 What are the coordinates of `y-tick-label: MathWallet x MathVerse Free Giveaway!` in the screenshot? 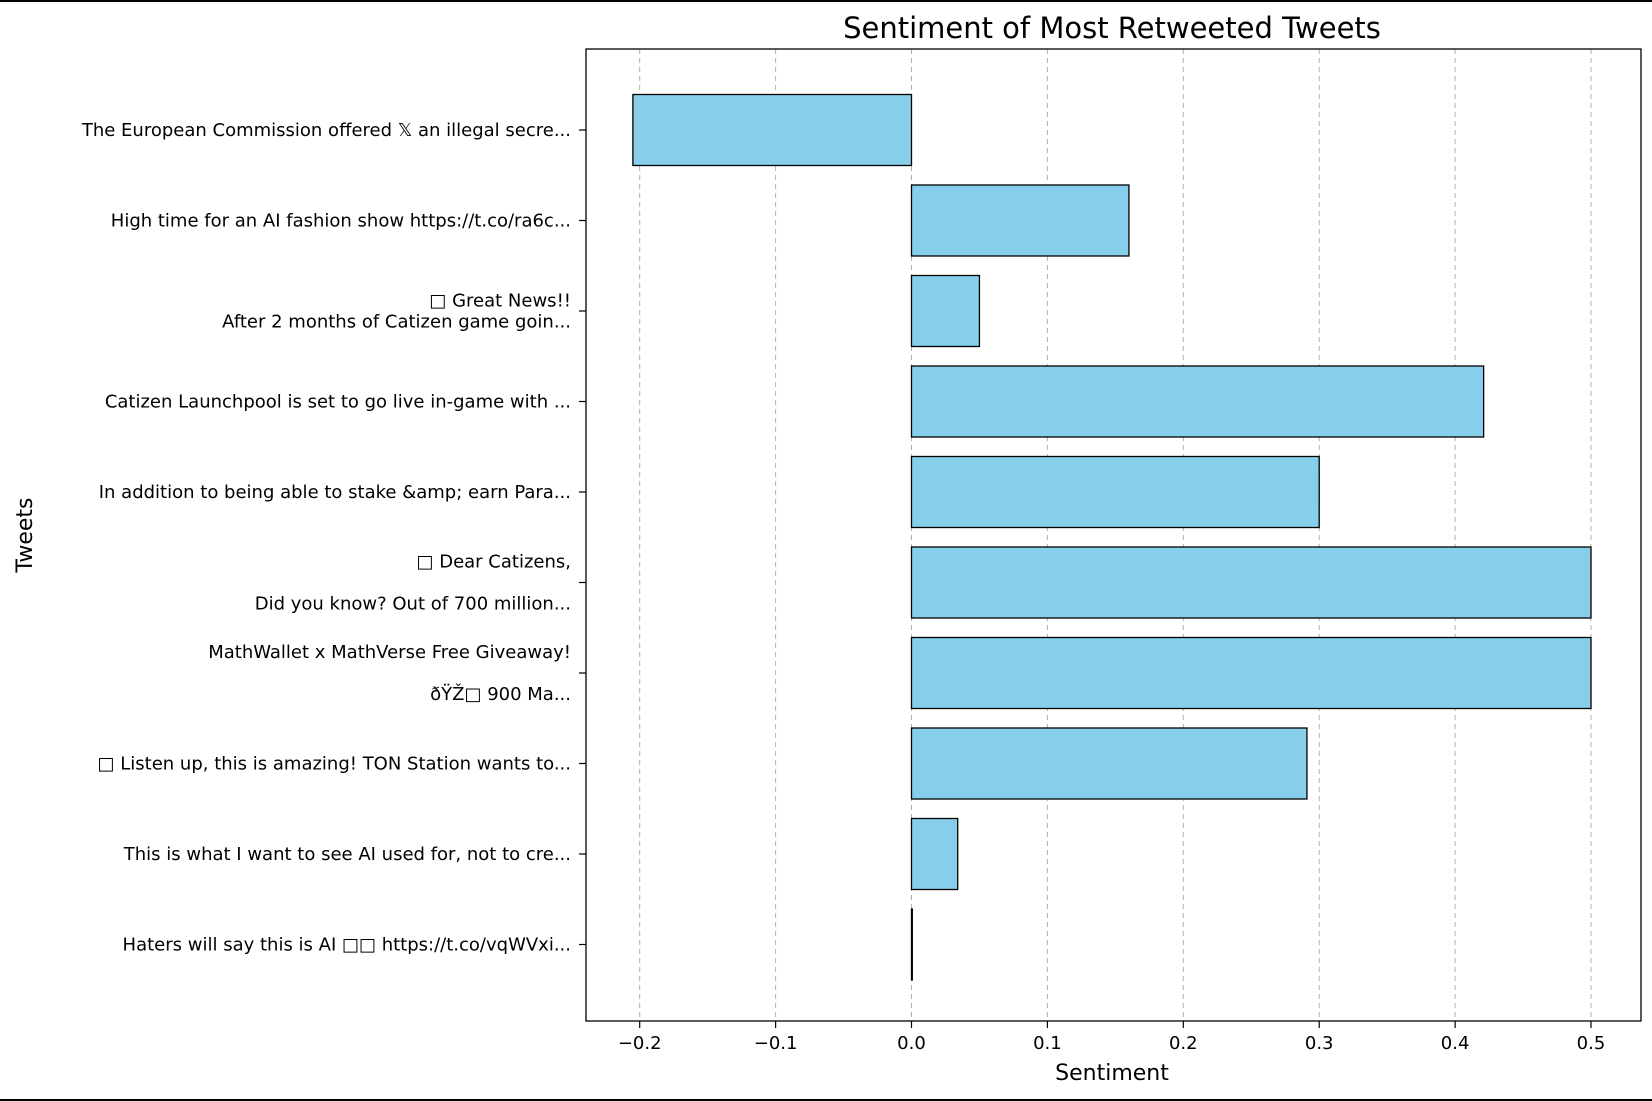 It's located at (389, 652).